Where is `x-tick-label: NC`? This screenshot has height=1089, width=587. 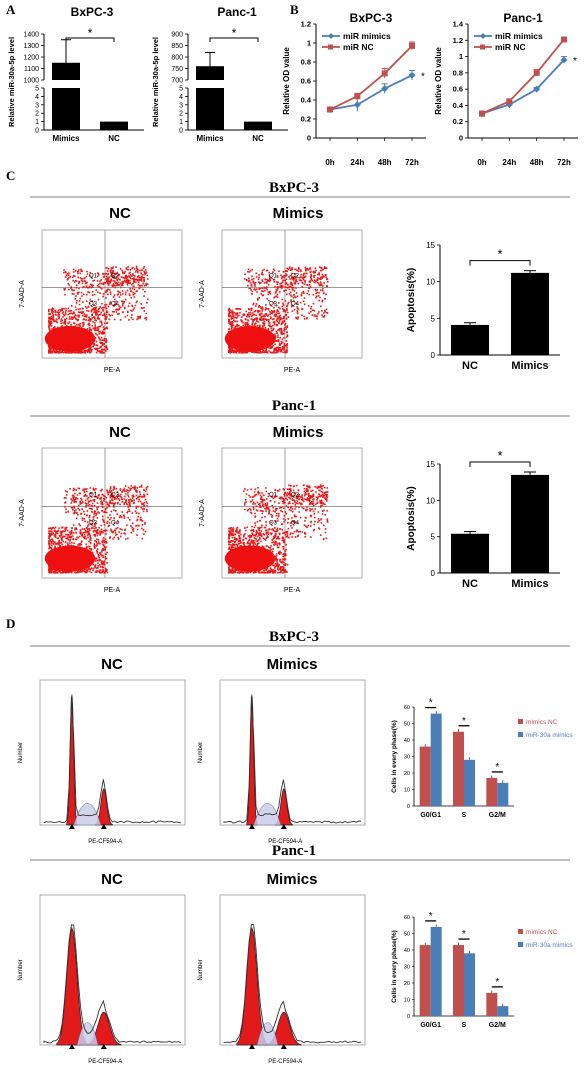
x-tick-label: NC is located at coordinates (470, 584).